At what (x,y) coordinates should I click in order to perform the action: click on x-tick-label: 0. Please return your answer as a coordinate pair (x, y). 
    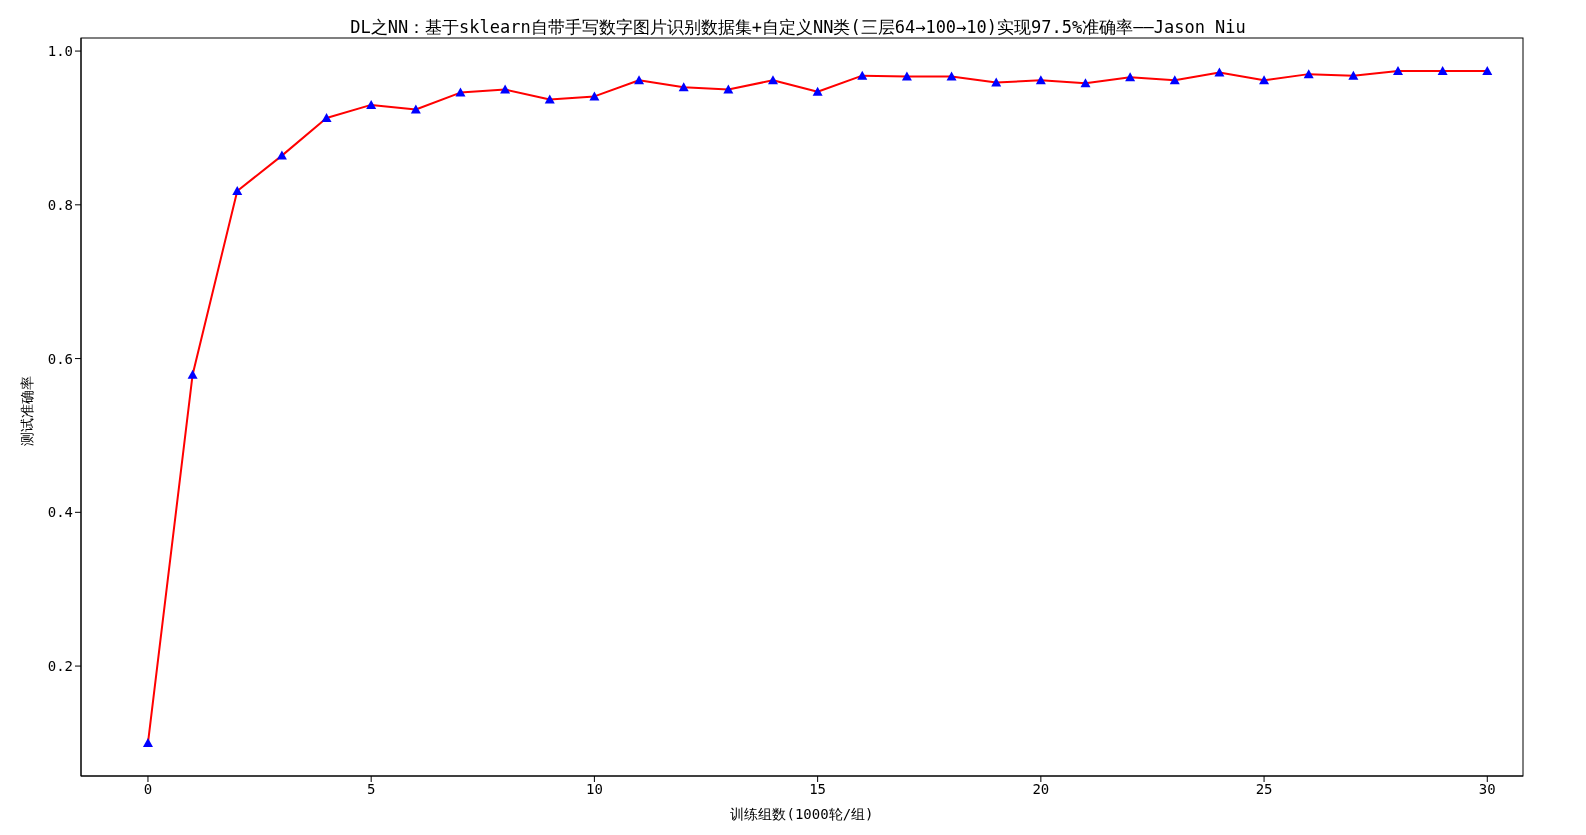
    Looking at the image, I should click on (148, 788).